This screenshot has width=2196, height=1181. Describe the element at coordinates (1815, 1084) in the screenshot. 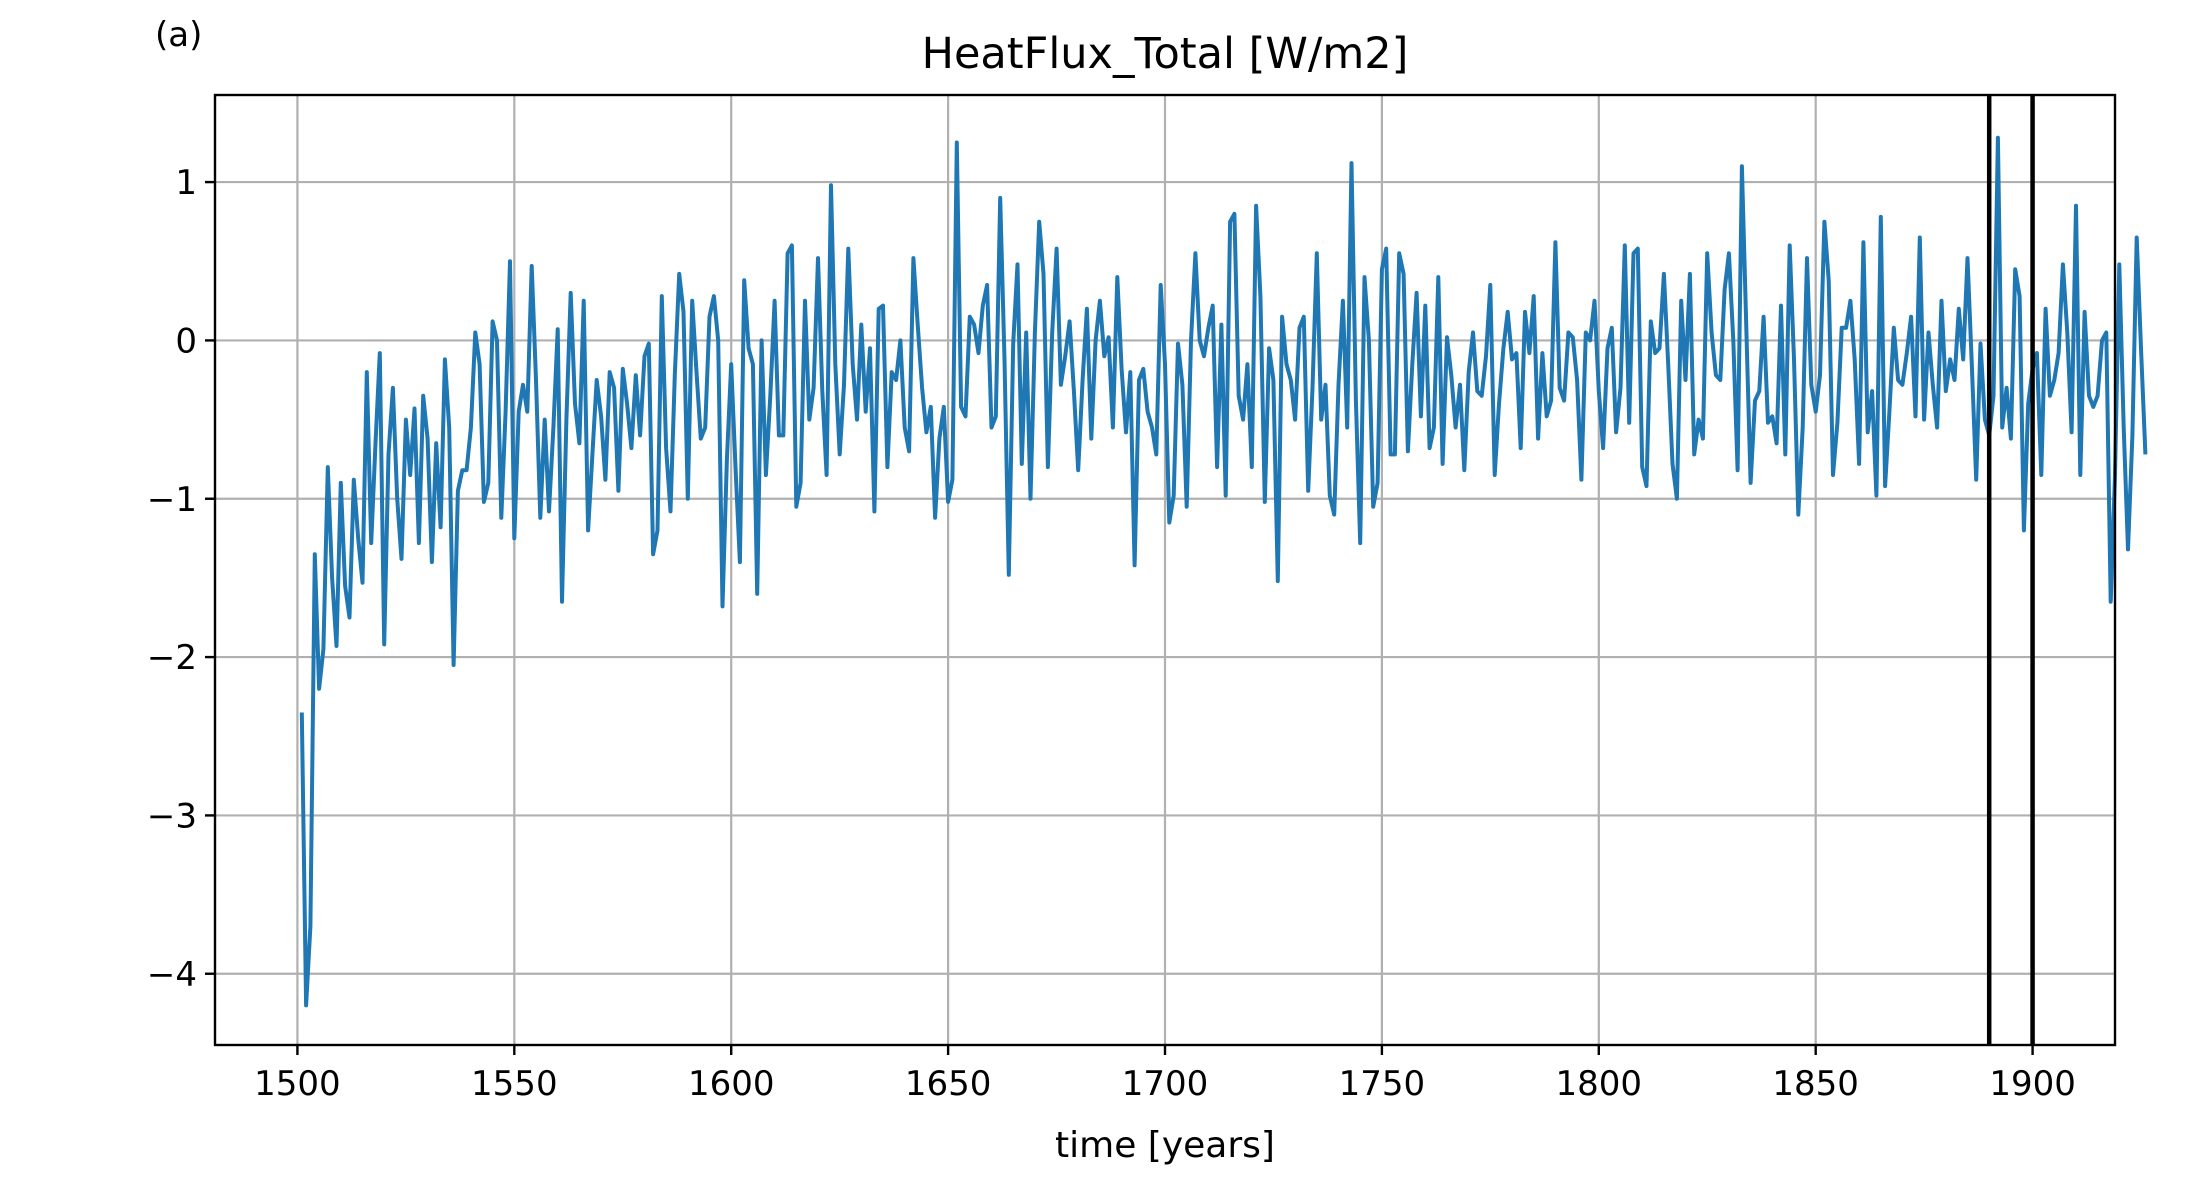

I see `x-tick-label: 1850` at that location.